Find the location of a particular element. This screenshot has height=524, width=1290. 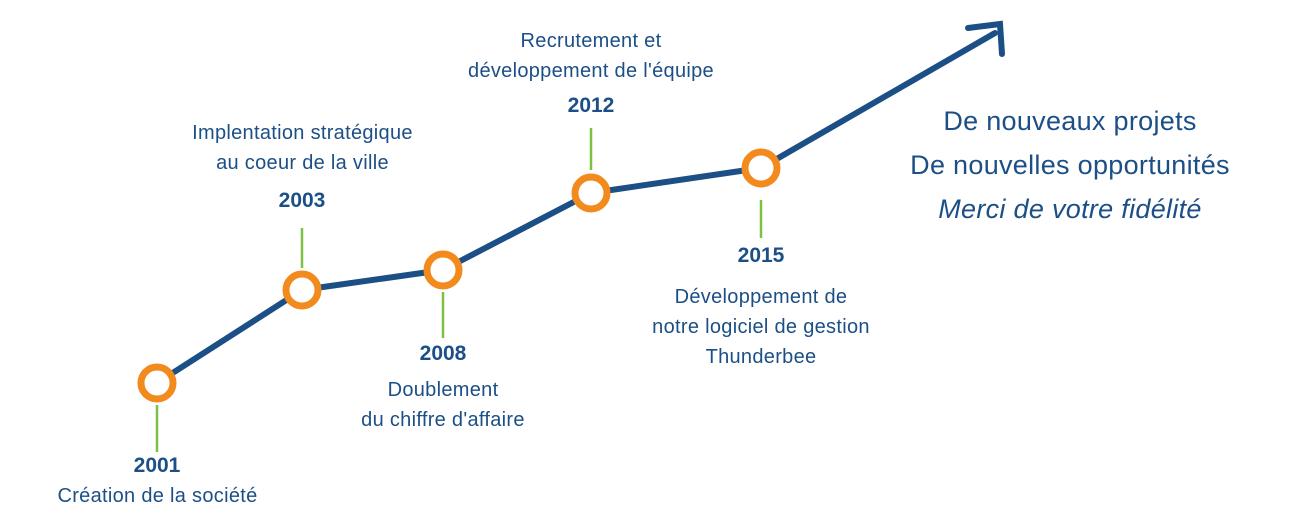

closing-line-2: De nouvelles opportunités is located at coordinates (1070, 165).